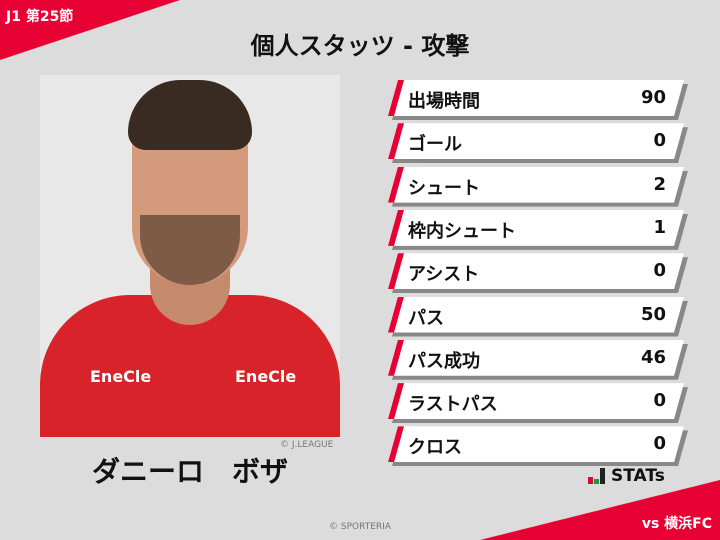  I want to click on opponent-label: vs 横浜FC, so click(676, 524).